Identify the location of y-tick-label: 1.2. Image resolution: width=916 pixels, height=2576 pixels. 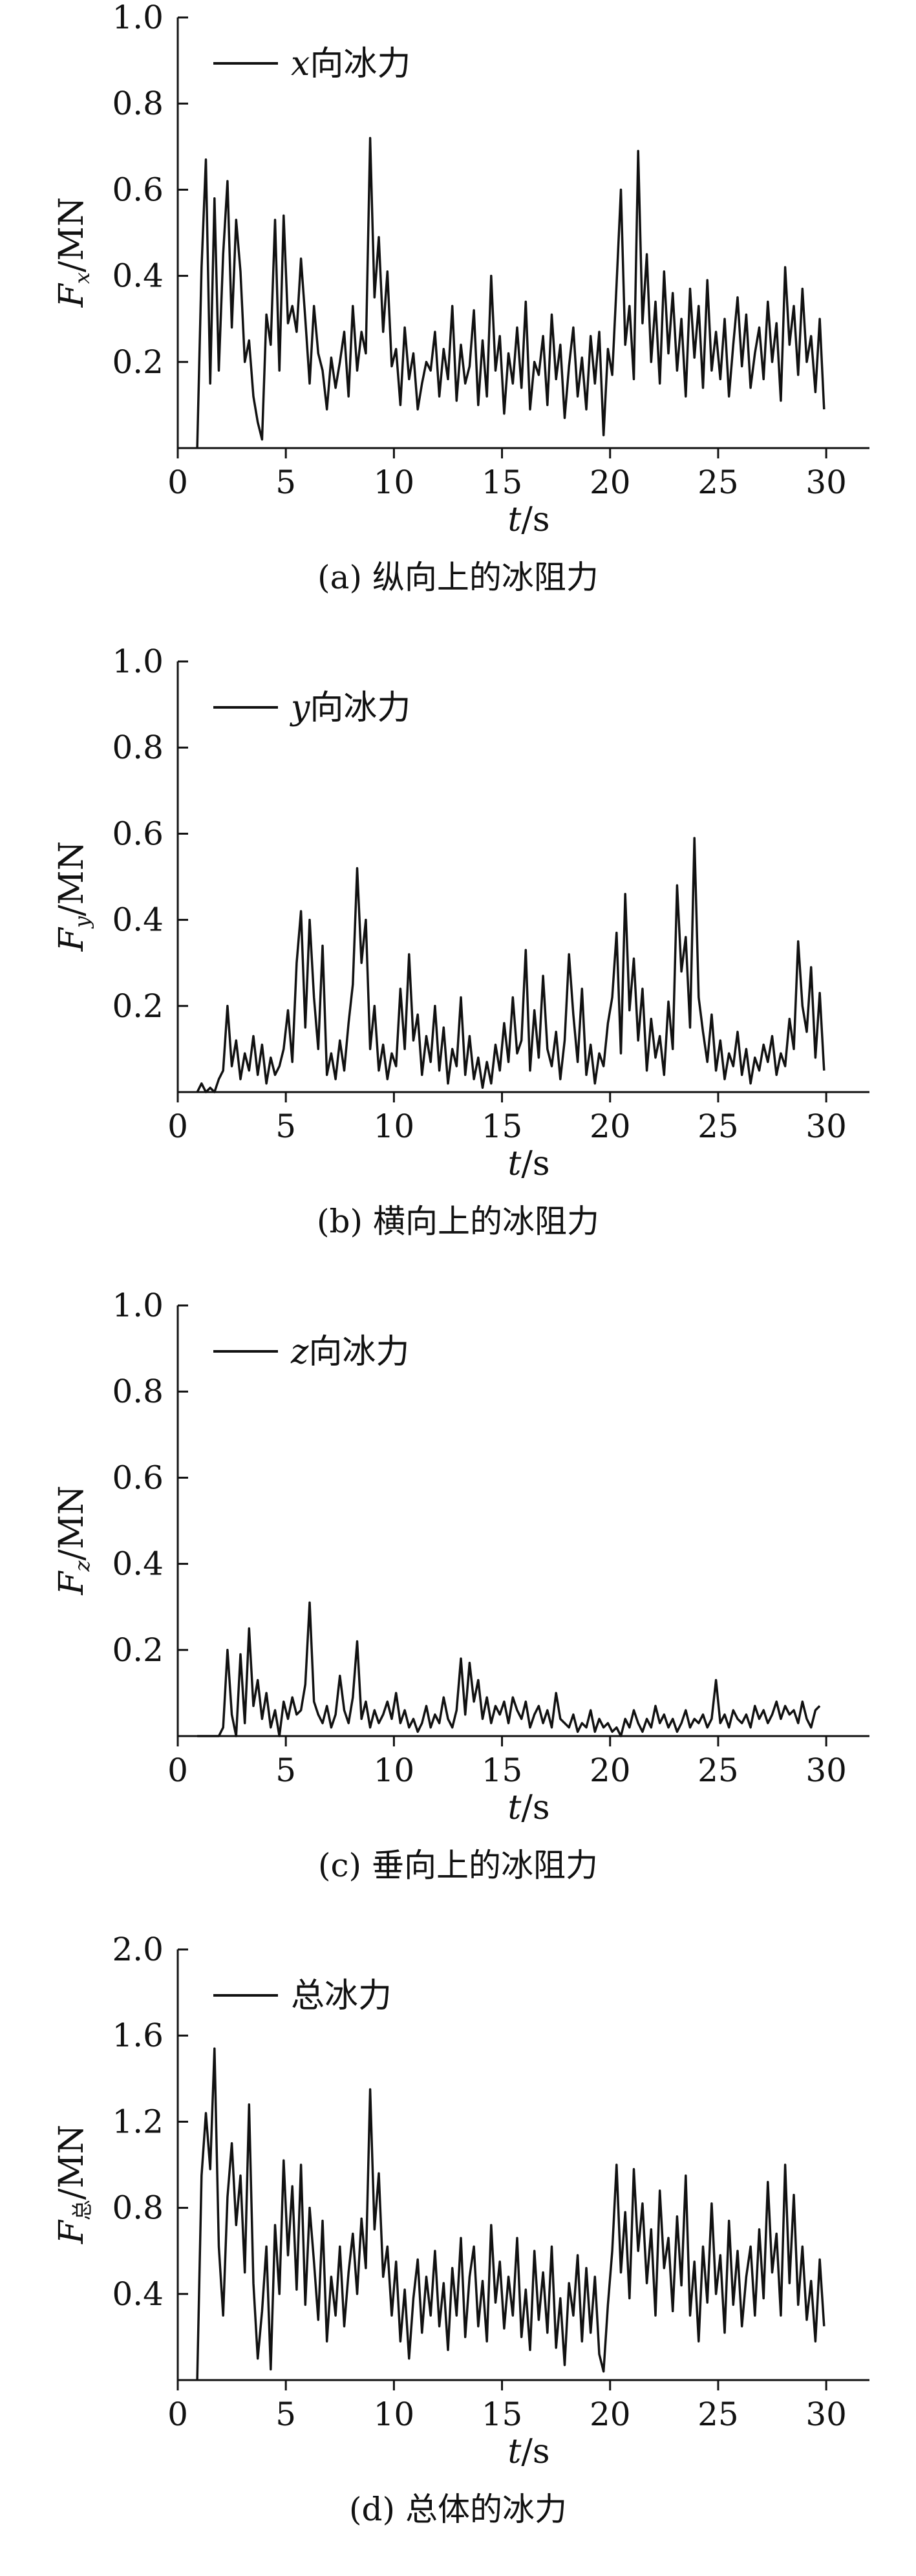
(138, 2121).